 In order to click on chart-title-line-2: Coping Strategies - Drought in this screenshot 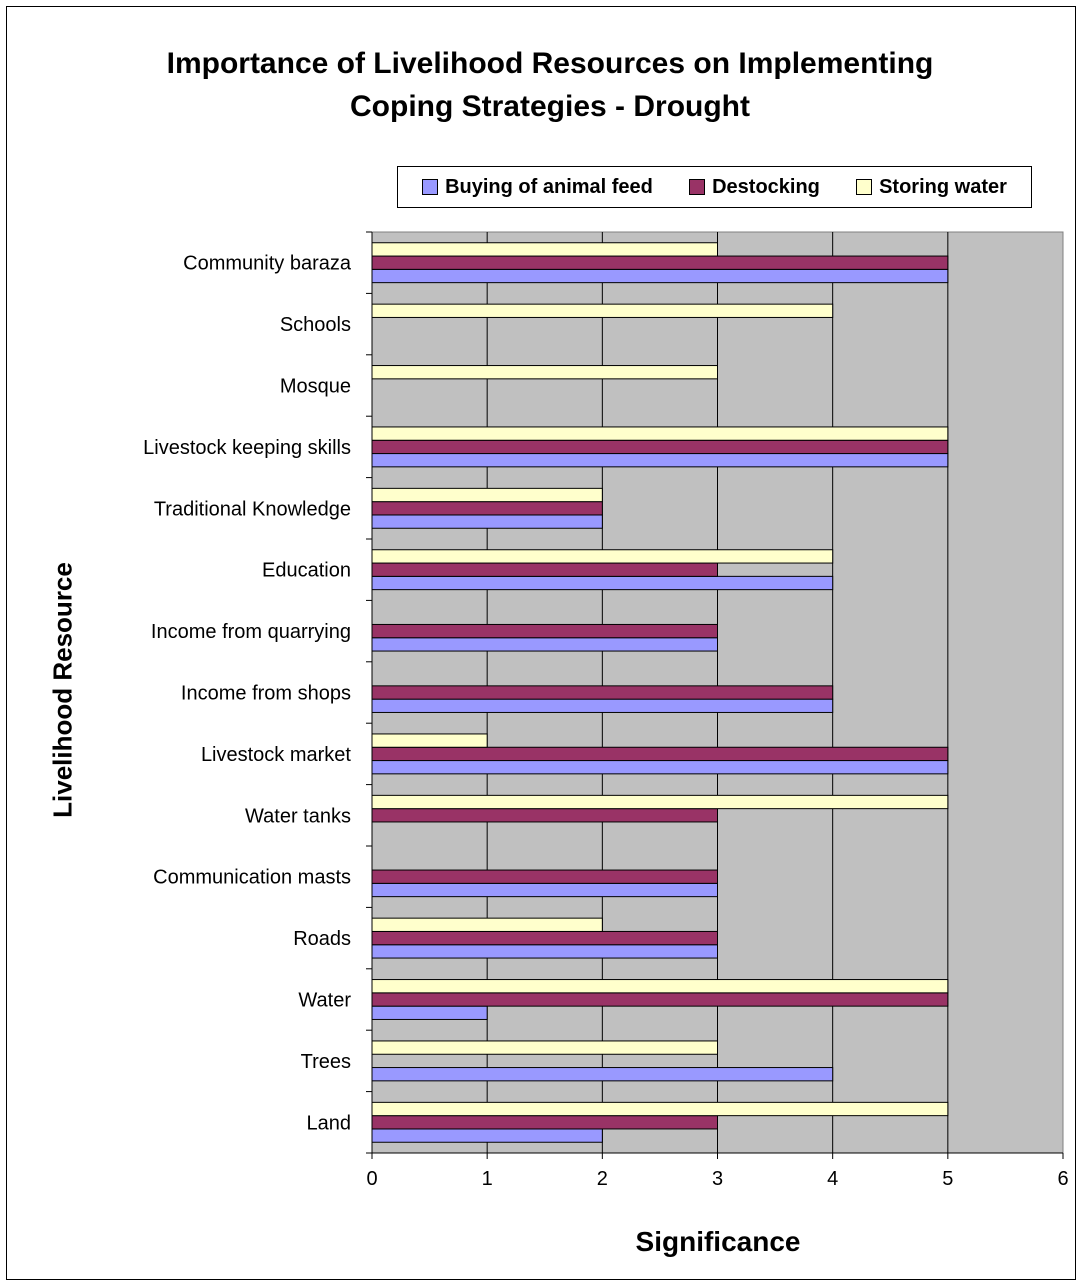, I will do `click(550, 106)`.